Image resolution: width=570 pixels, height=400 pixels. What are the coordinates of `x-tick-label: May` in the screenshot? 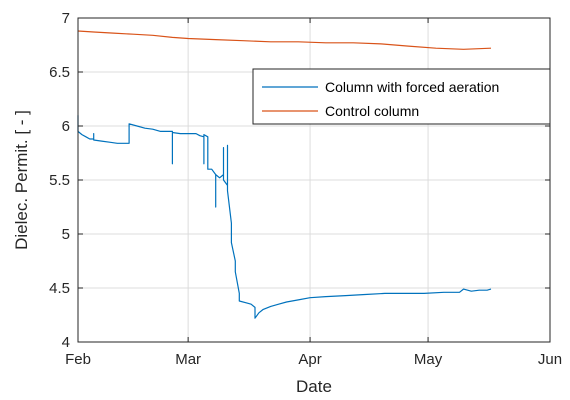 It's located at (428, 359).